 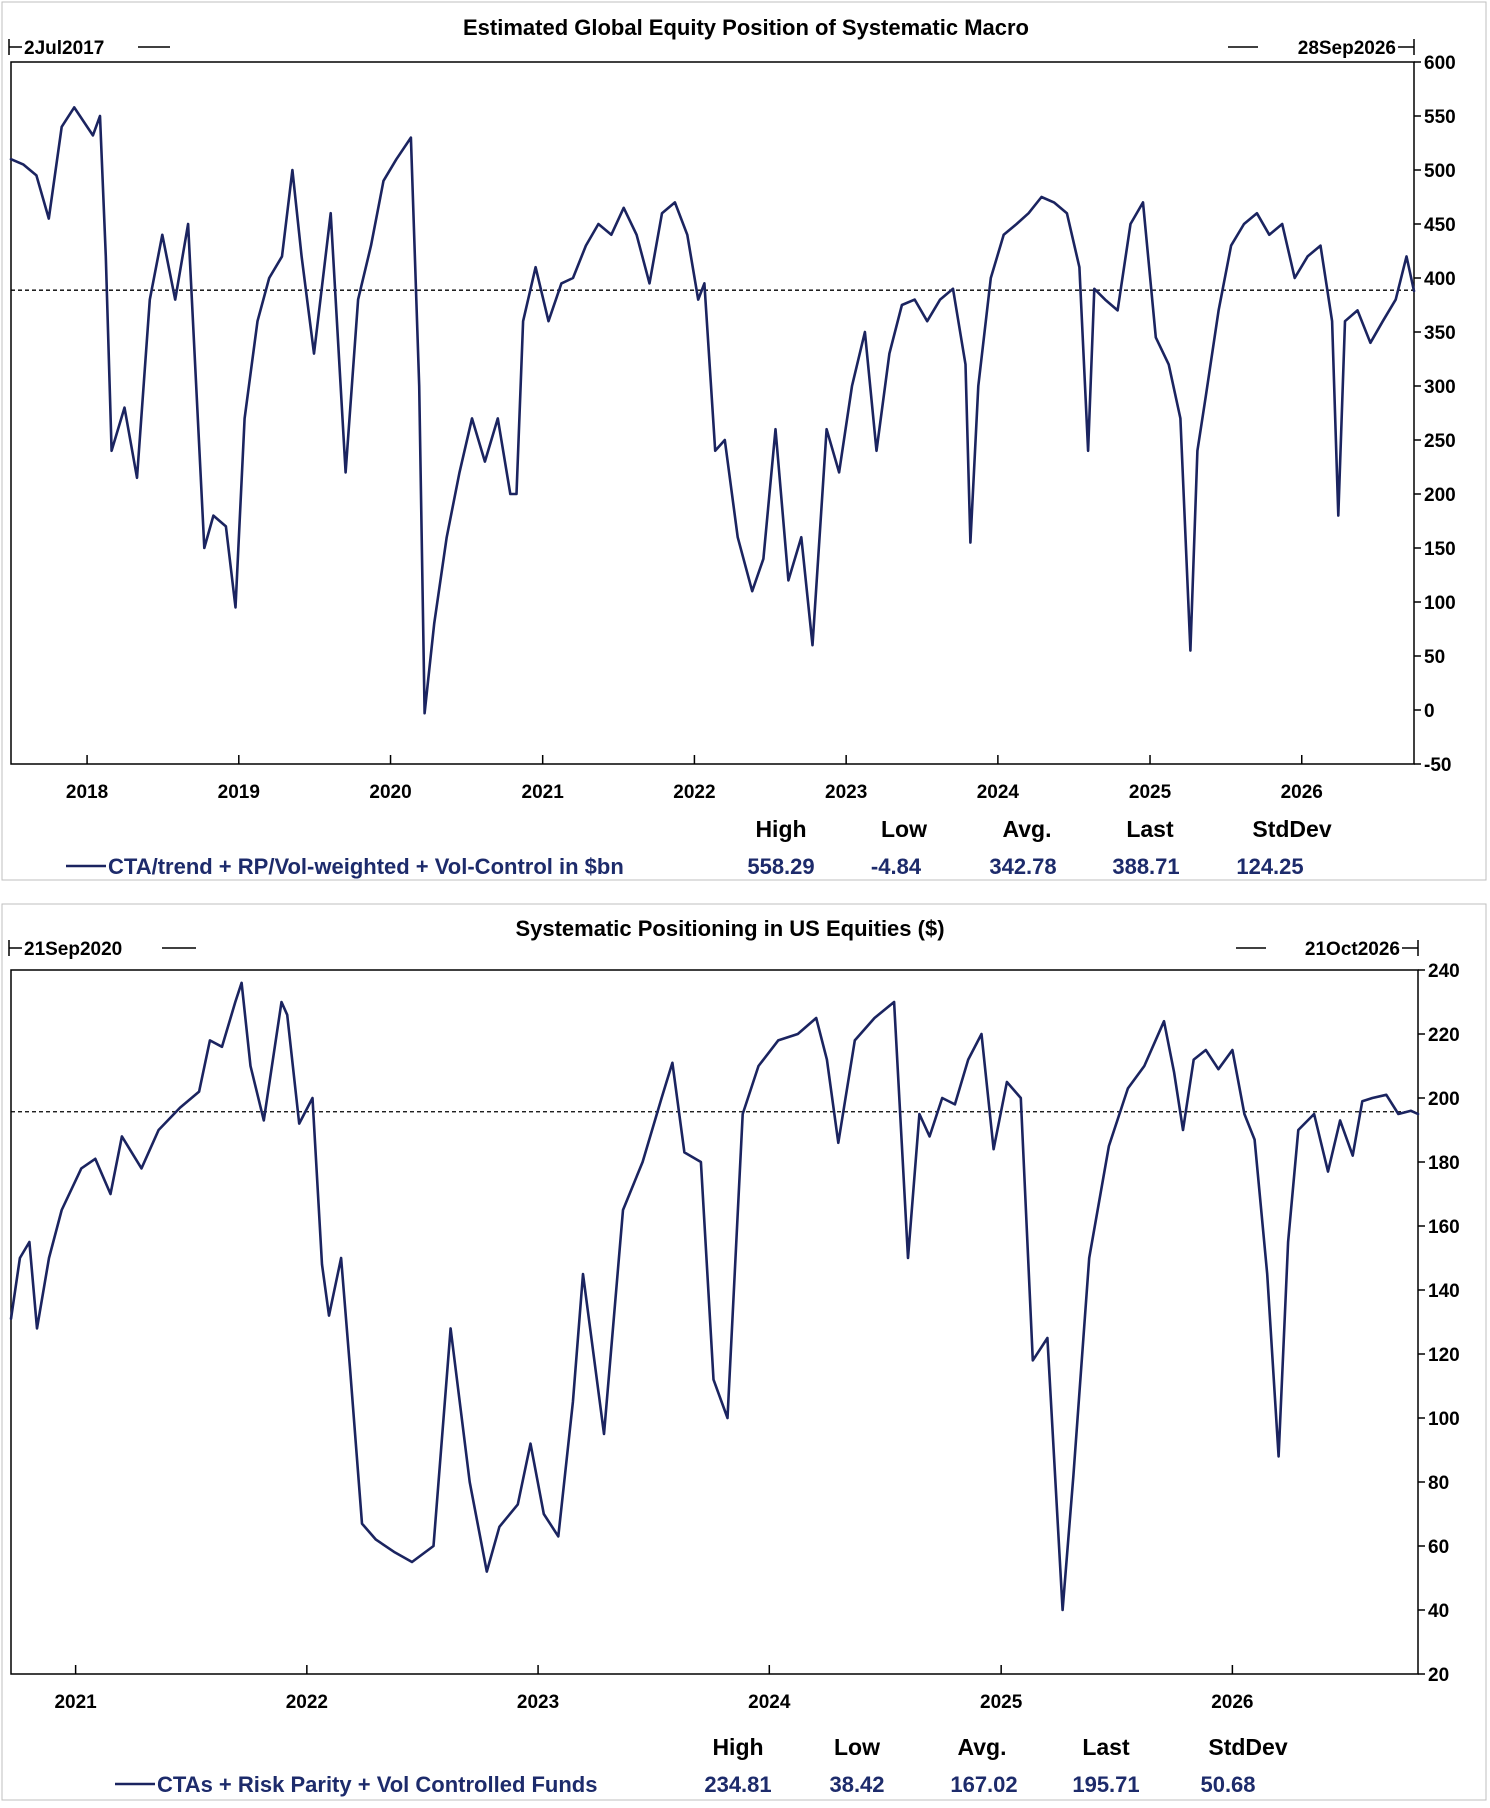 I want to click on y-axis: 240 220 200 180 160 140 120 100 80 60 40 20, so click(x=1439, y=1323).